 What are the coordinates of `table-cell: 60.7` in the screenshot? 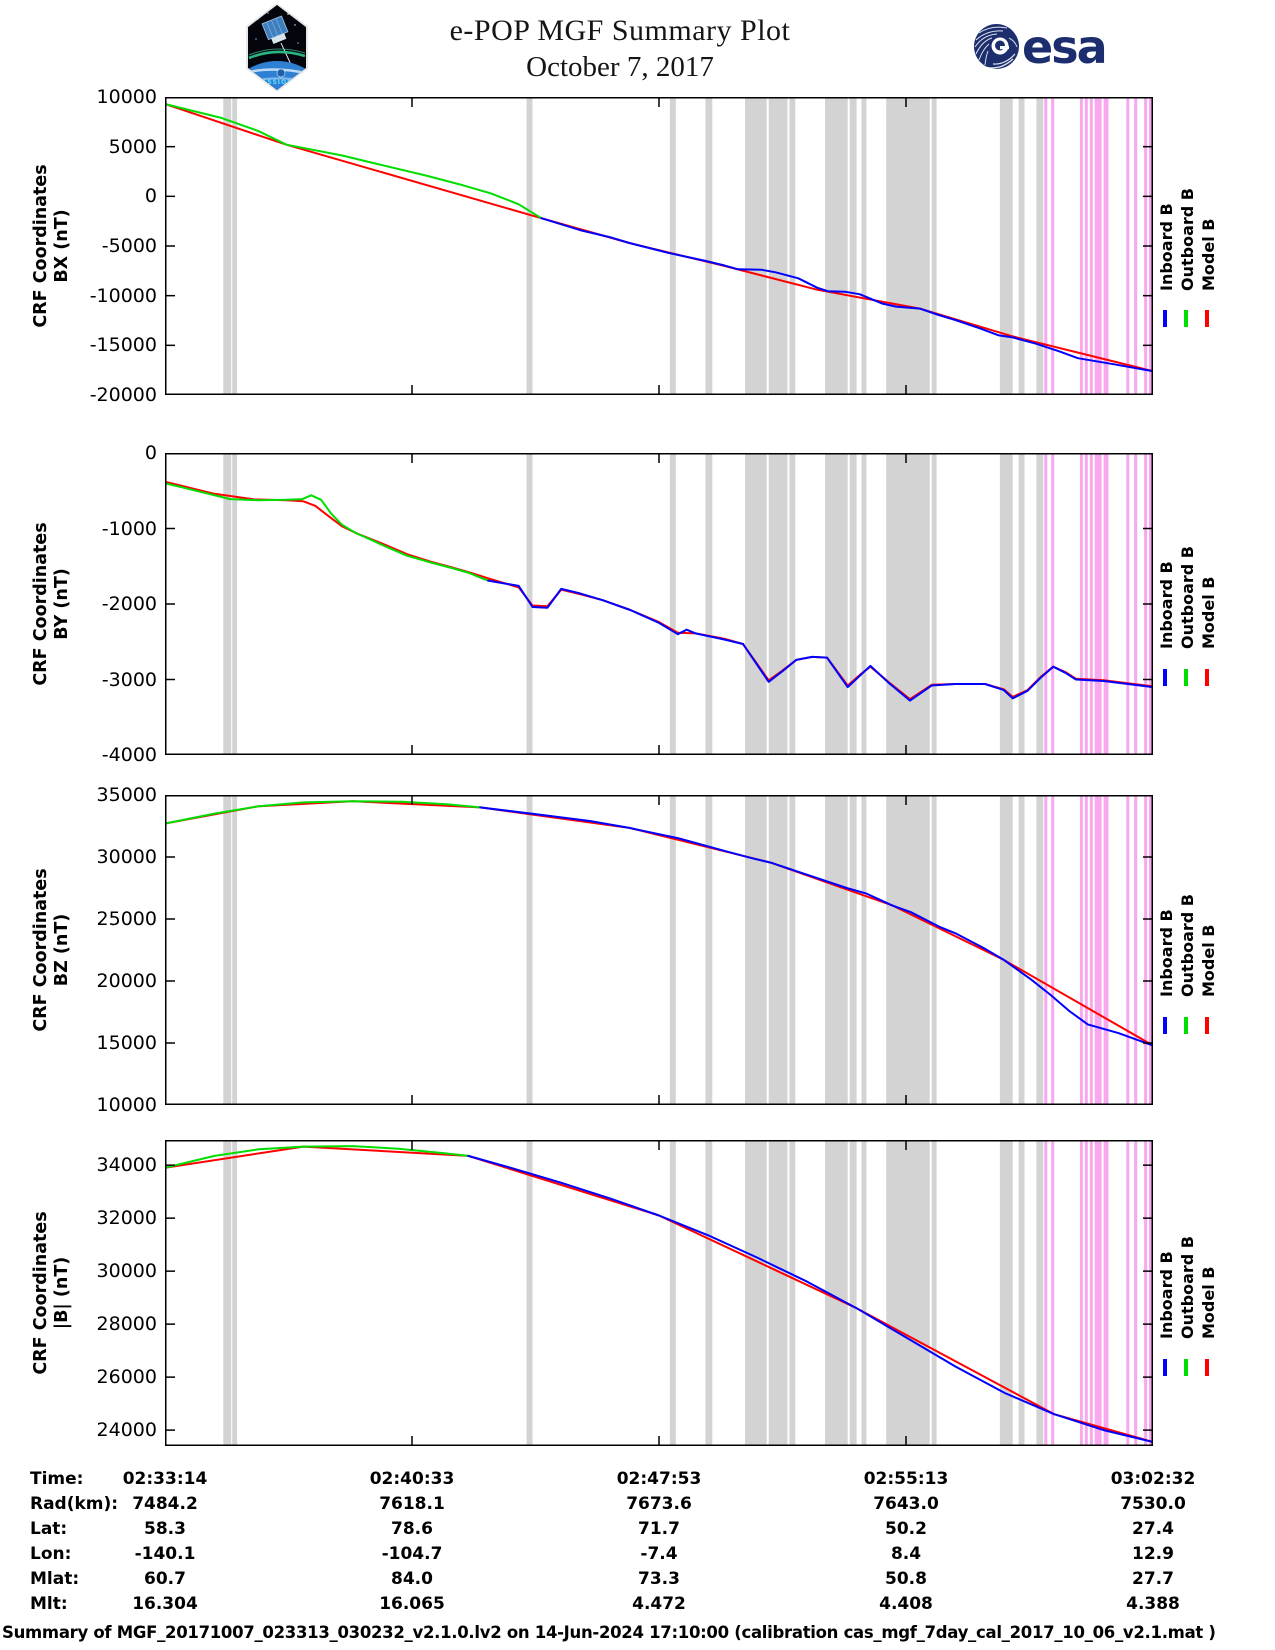 It's located at (165, 1579).